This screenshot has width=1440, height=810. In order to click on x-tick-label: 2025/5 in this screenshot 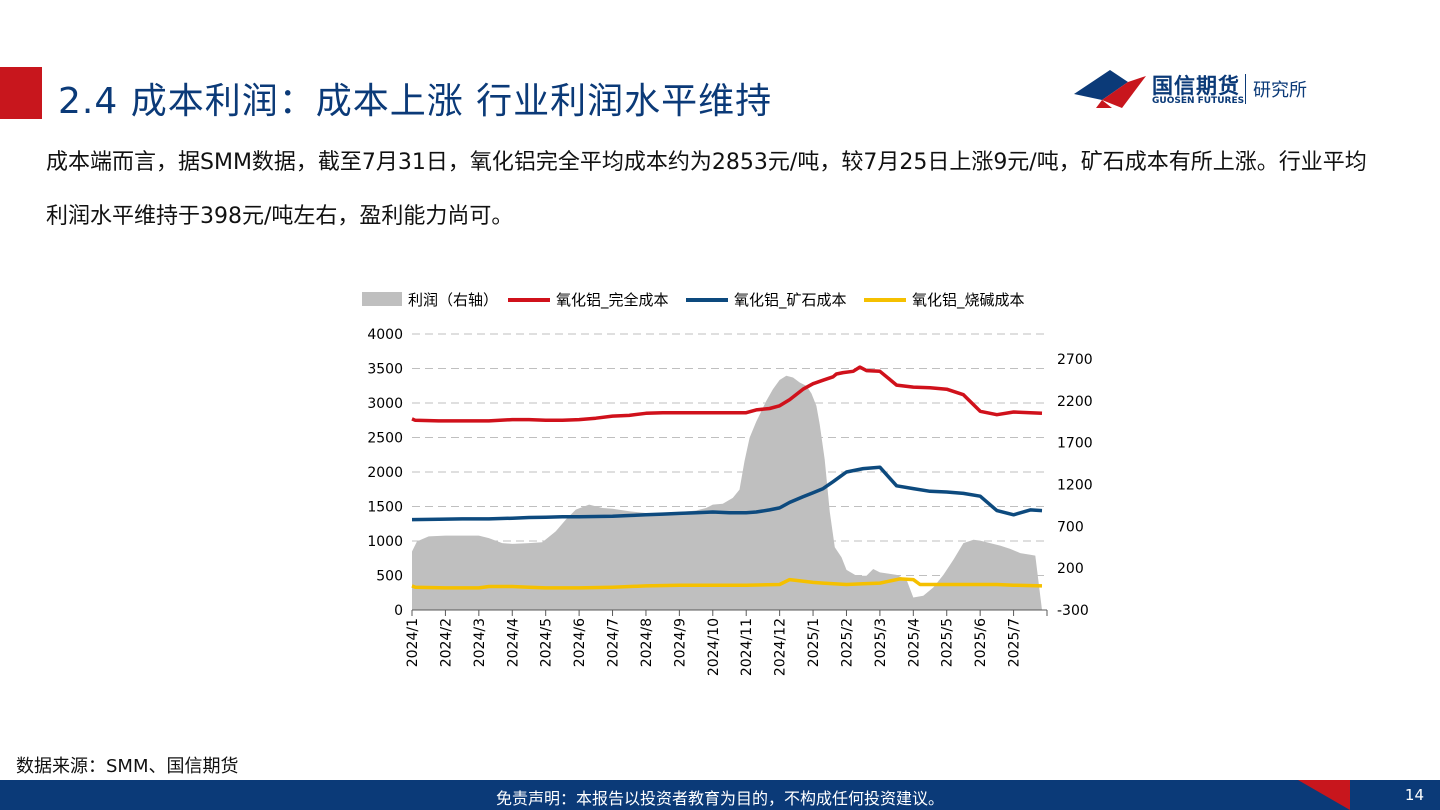, I will do `click(948, 642)`.